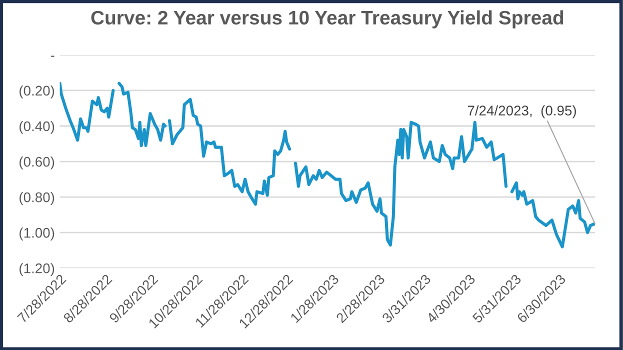 Image resolution: width=623 pixels, height=350 pixels. What do you see at coordinates (37, 234) in the screenshot?
I see `y-tick-label: (1.00)` at bounding box center [37, 234].